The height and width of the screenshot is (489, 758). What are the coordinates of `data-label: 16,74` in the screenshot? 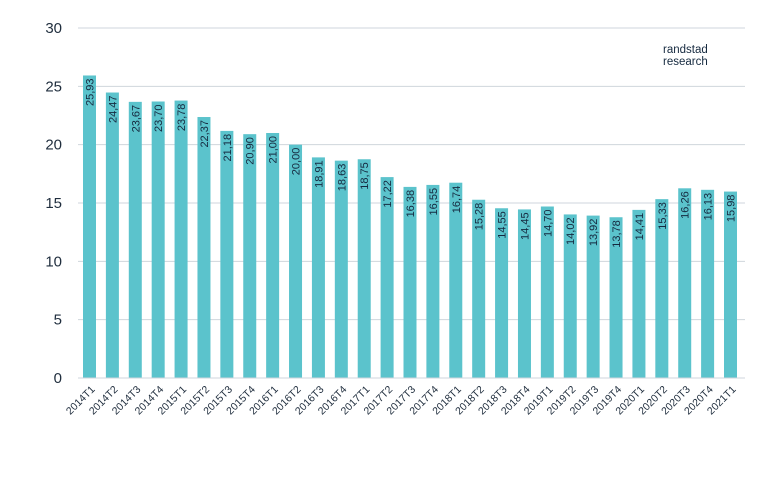 It's located at (457, 200).